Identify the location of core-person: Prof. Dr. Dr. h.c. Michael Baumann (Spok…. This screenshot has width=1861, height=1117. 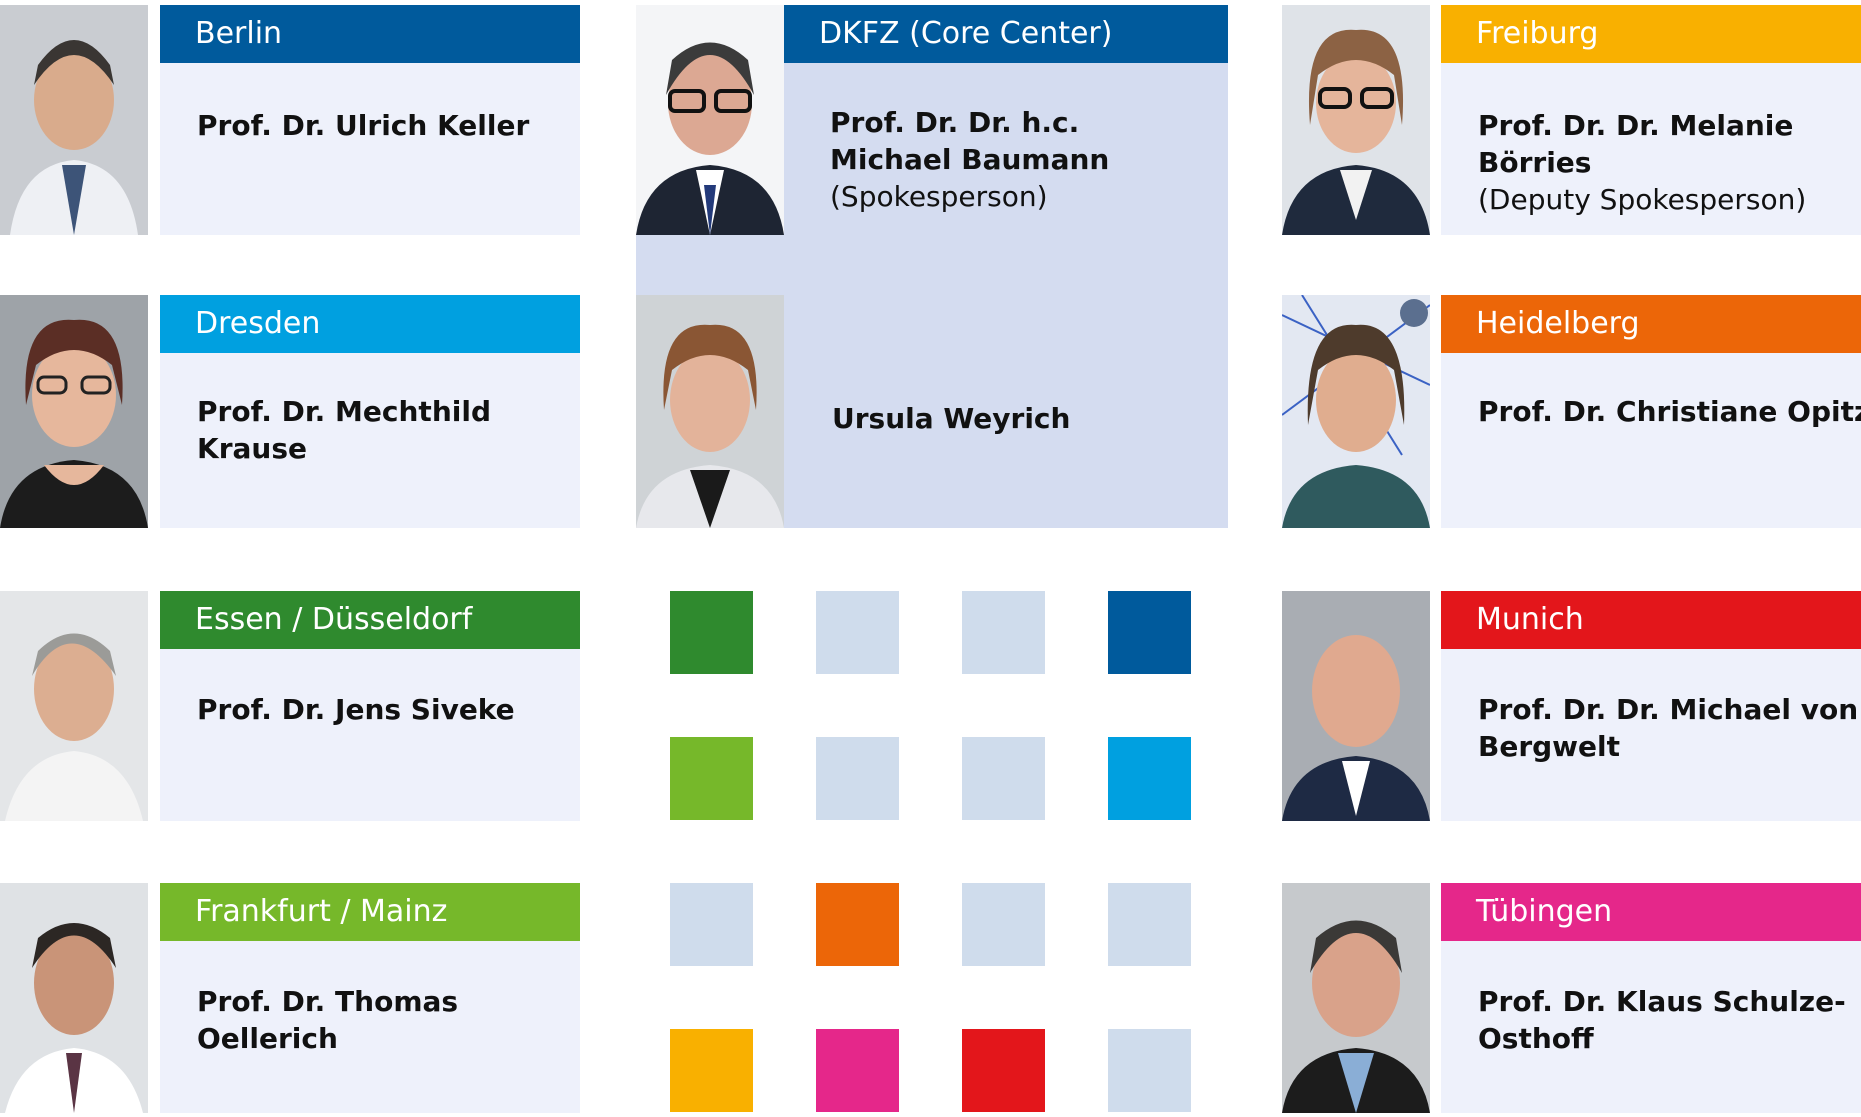
(1020, 159).